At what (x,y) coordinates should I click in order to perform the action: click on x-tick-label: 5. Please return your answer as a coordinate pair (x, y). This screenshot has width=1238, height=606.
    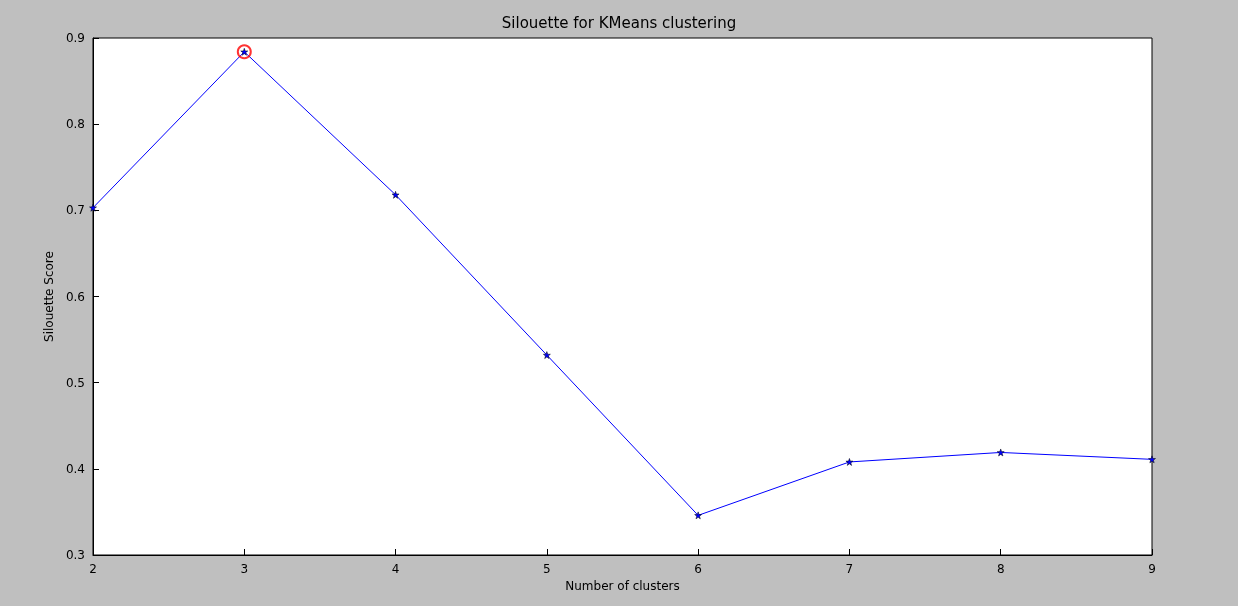
    Looking at the image, I should click on (547, 569).